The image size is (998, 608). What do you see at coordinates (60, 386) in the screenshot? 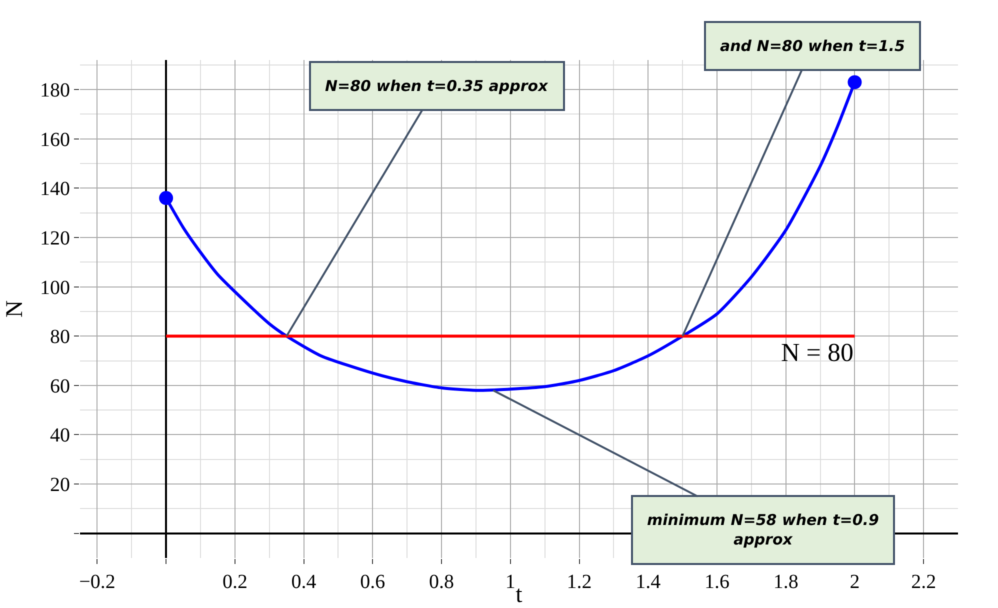
I see `y-tick-label: 60` at bounding box center [60, 386].